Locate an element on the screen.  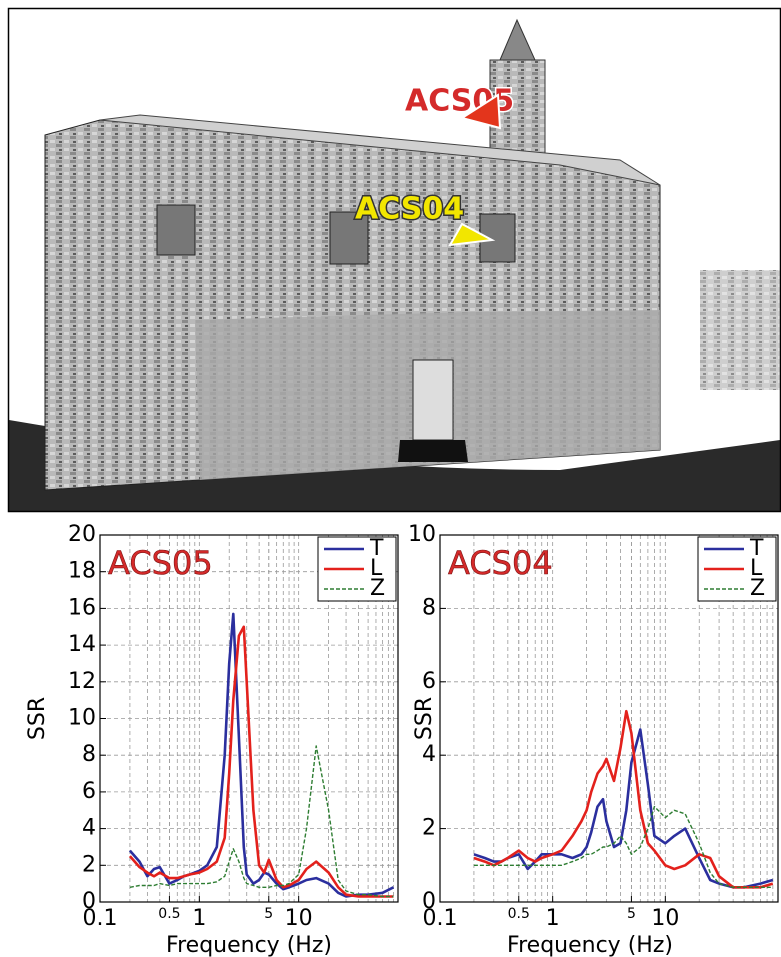
photo-label: ACS04 is located at coordinates (409, 209).